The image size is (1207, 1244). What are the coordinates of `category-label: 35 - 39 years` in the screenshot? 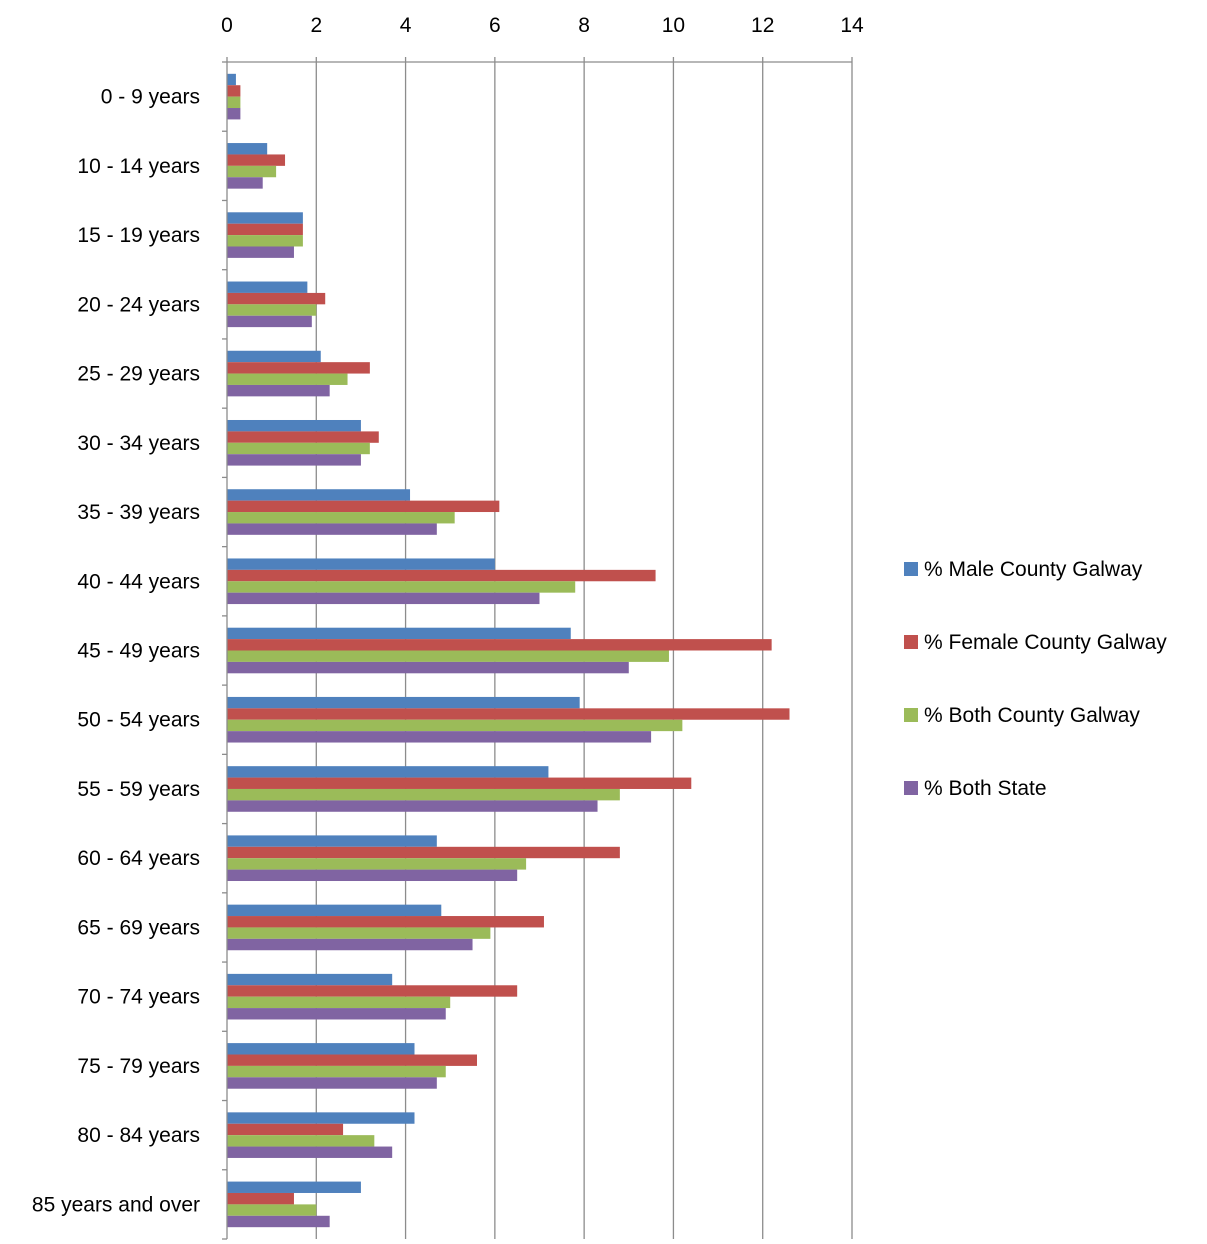 It's located at (138, 512).